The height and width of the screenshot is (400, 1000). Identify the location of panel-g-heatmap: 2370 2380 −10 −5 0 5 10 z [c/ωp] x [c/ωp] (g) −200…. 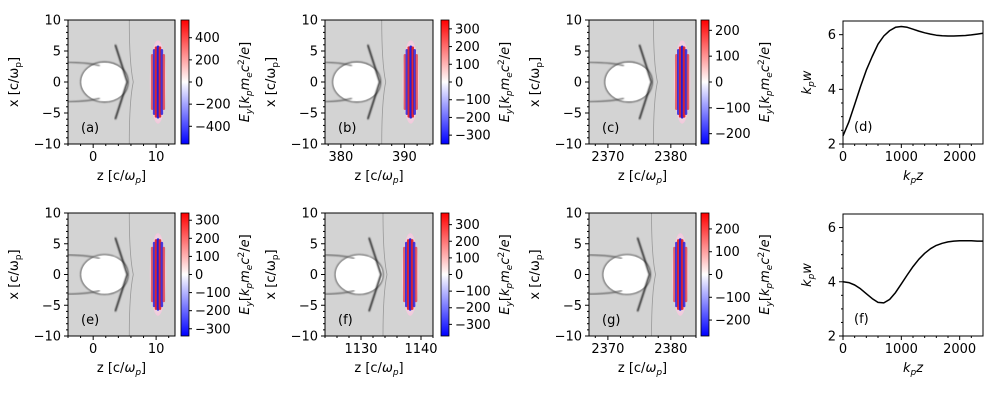
(651, 293).